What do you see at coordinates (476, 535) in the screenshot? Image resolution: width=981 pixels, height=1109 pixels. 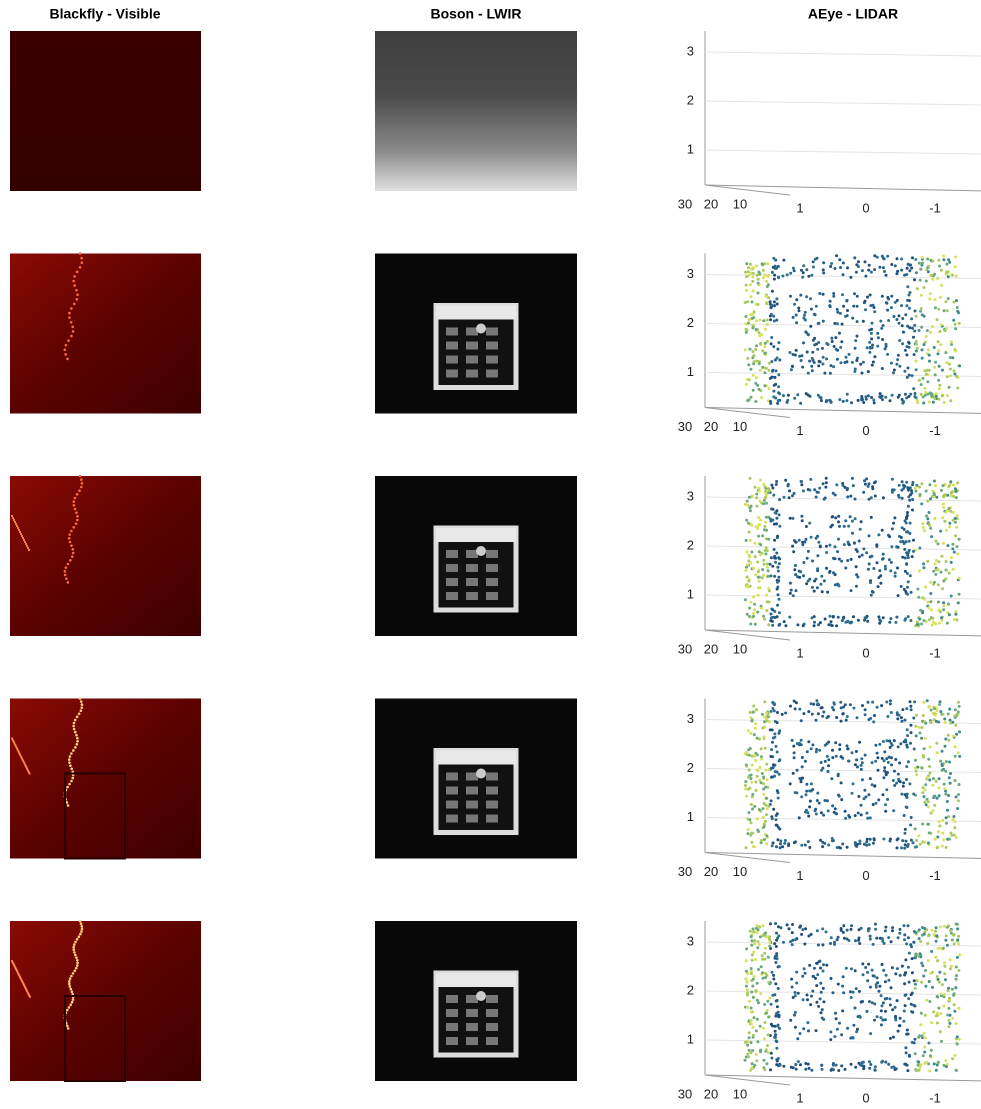 I see `target-top` at bounding box center [476, 535].